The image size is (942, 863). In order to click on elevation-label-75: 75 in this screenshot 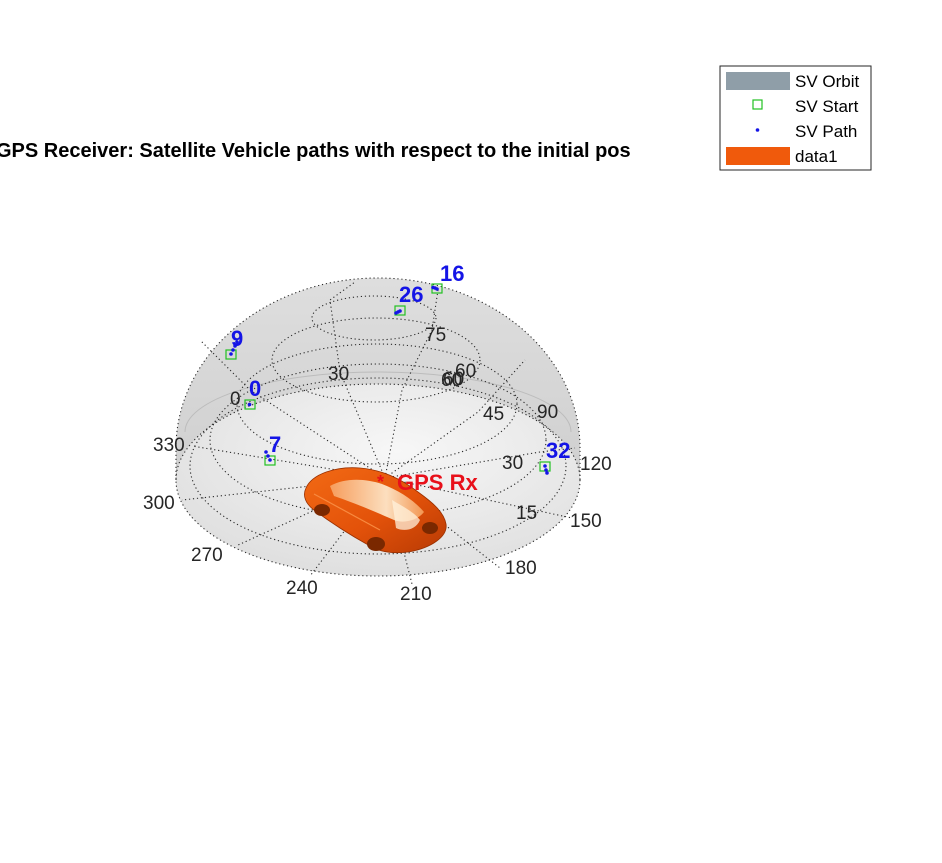, I will do `click(435, 335)`.